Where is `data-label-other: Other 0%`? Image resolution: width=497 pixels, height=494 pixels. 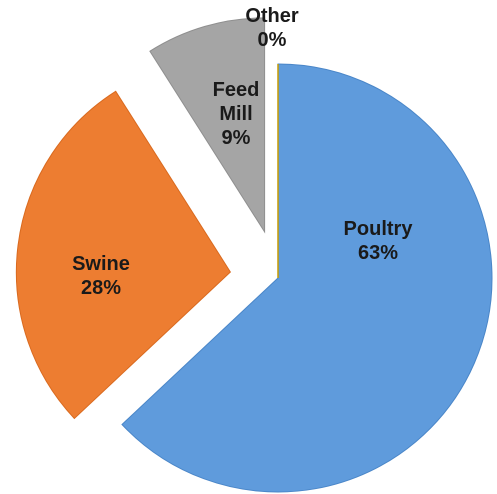 data-label-other: Other 0% is located at coordinates (272, 28).